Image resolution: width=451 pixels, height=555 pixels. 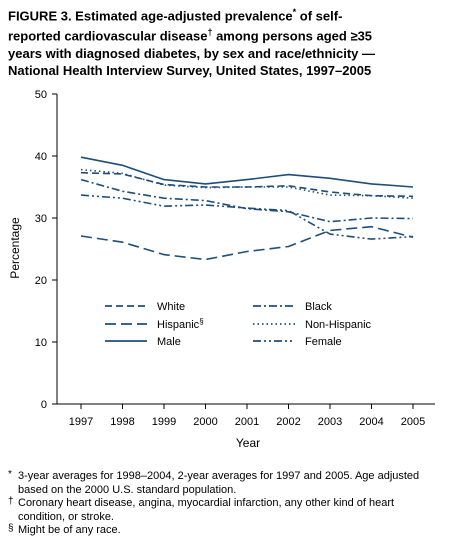 What do you see at coordinates (41, 95) in the screenshot?
I see `y-tick-label: 50` at bounding box center [41, 95].